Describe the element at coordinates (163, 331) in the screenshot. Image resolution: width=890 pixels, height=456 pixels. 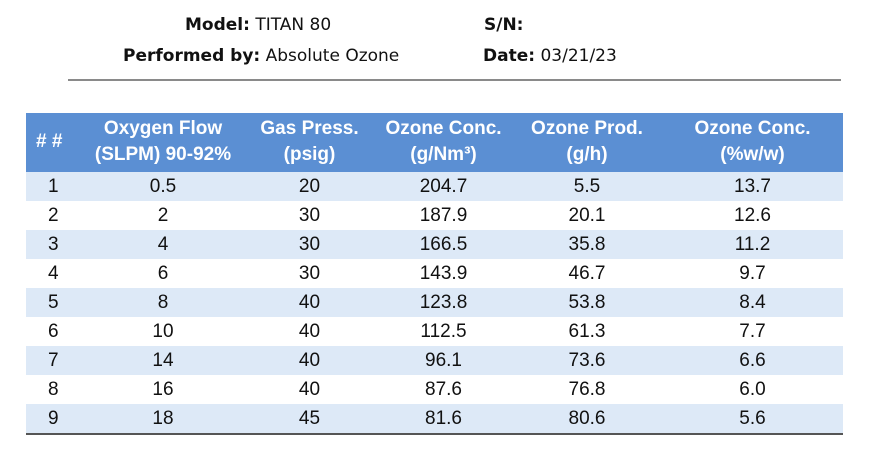
I see `cell-oxygen-flow: 10` at that location.